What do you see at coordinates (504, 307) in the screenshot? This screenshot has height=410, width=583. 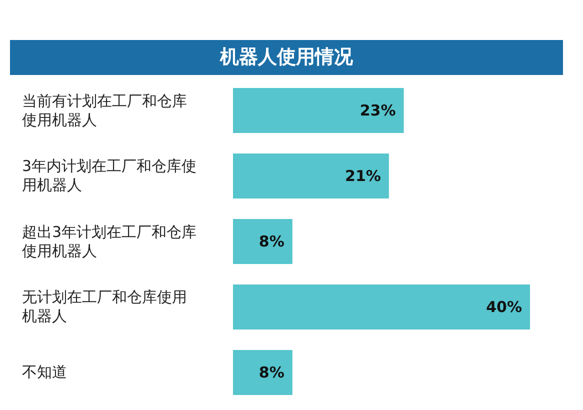 I see `data-label: 40%` at bounding box center [504, 307].